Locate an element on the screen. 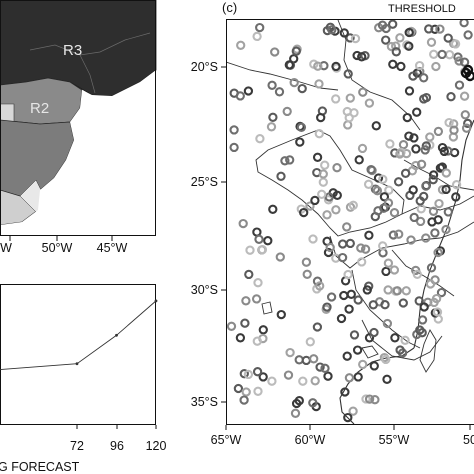 The height and width of the screenshot is (474, 474). region-label-r3: R3 is located at coordinates (72, 50).